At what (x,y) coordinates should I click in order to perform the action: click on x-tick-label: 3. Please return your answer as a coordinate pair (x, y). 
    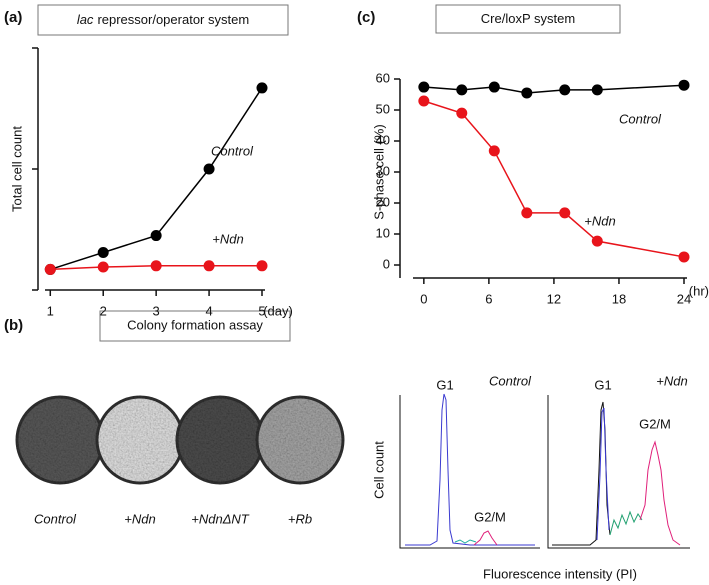
    Looking at the image, I should click on (156, 310).